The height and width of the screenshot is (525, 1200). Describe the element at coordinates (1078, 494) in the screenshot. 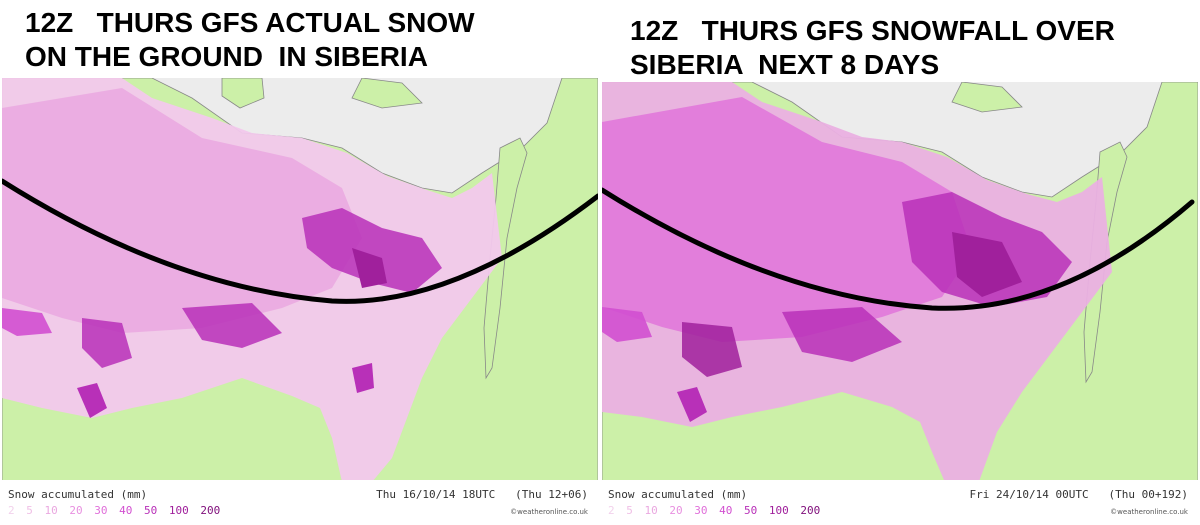

I see `valid-time: Fri 24/10/14 00UTC (Thu 00+192)` at that location.